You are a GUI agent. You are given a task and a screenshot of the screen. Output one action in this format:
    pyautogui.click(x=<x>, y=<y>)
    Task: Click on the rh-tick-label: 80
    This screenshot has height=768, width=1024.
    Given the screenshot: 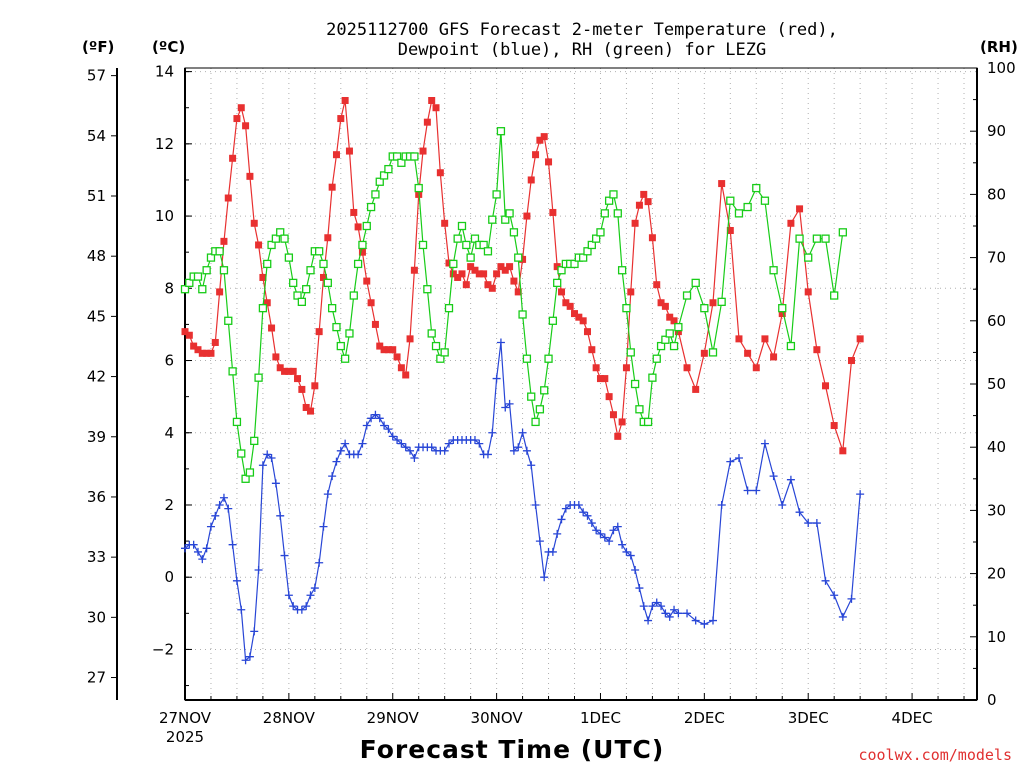 What is the action you would take?
    pyautogui.click(x=996, y=194)
    